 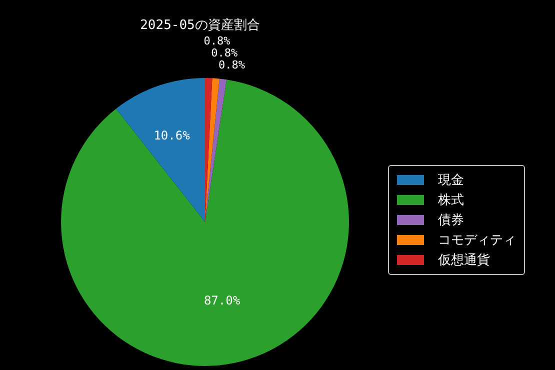 I want to click on data-label: 87.0%, so click(x=222, y=301).